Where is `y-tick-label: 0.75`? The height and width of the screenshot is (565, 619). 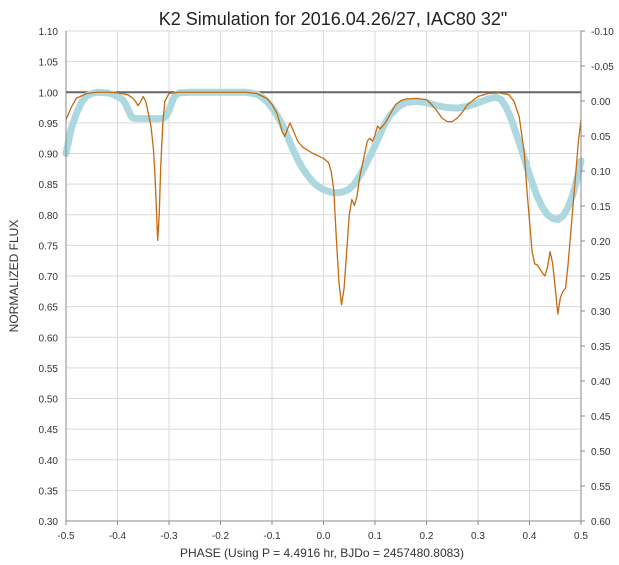
y-tick-label: 0.75 is located at coordinates (49, 246).